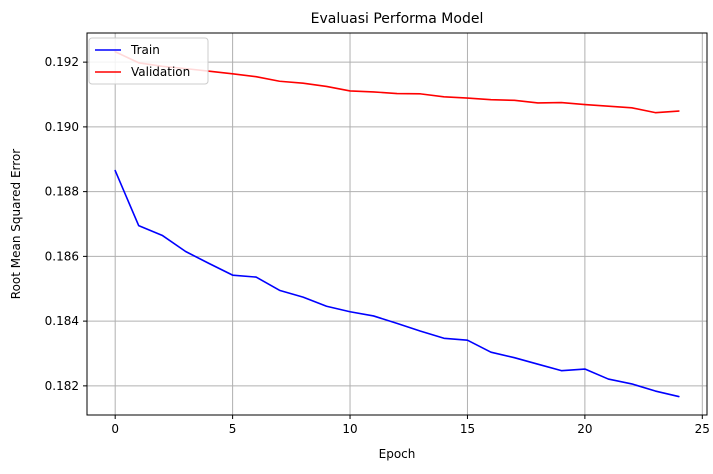 The height and width of the screenshot is (474, 713). What do you see at coordinates (397, 82) in the screenshot?
I see `series-line-validation` at bounding box center [397, 82].